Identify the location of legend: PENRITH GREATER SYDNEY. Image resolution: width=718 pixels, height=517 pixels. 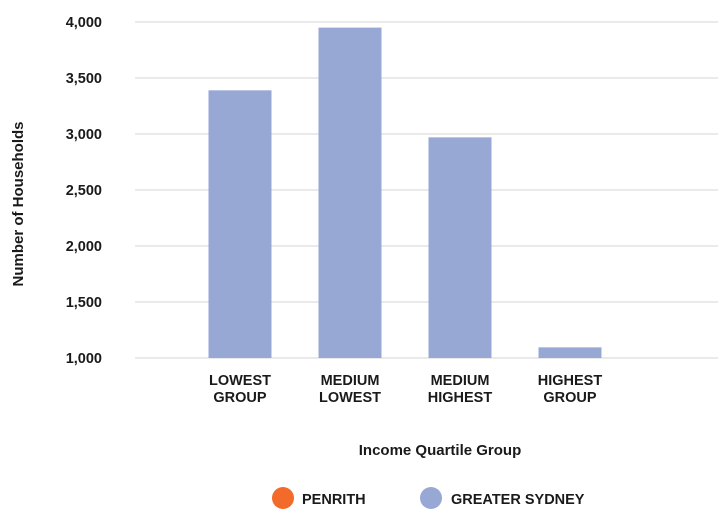
(428, 498).